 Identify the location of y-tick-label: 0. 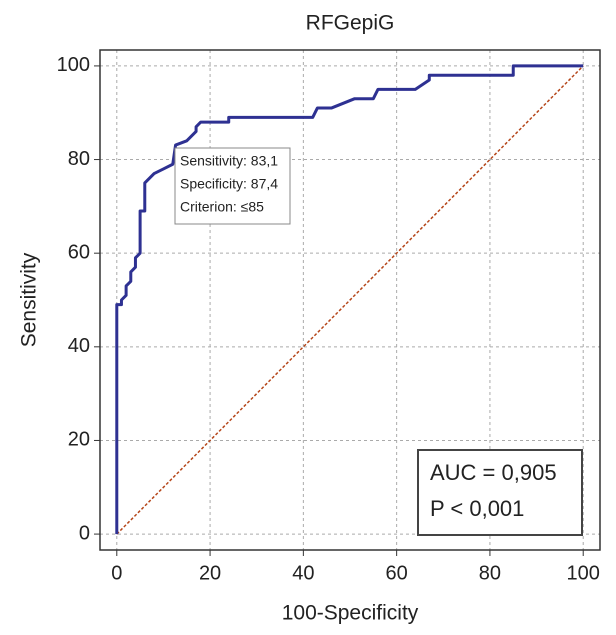
(84, 533).